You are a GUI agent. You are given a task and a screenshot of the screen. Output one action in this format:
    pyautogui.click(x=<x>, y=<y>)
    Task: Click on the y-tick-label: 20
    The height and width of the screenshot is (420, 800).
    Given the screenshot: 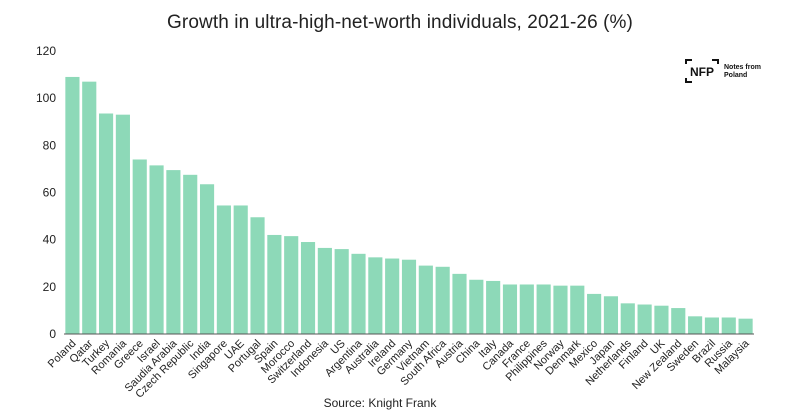 What is the action you would take?
    pyautogui.click(x=50, y=287)
    